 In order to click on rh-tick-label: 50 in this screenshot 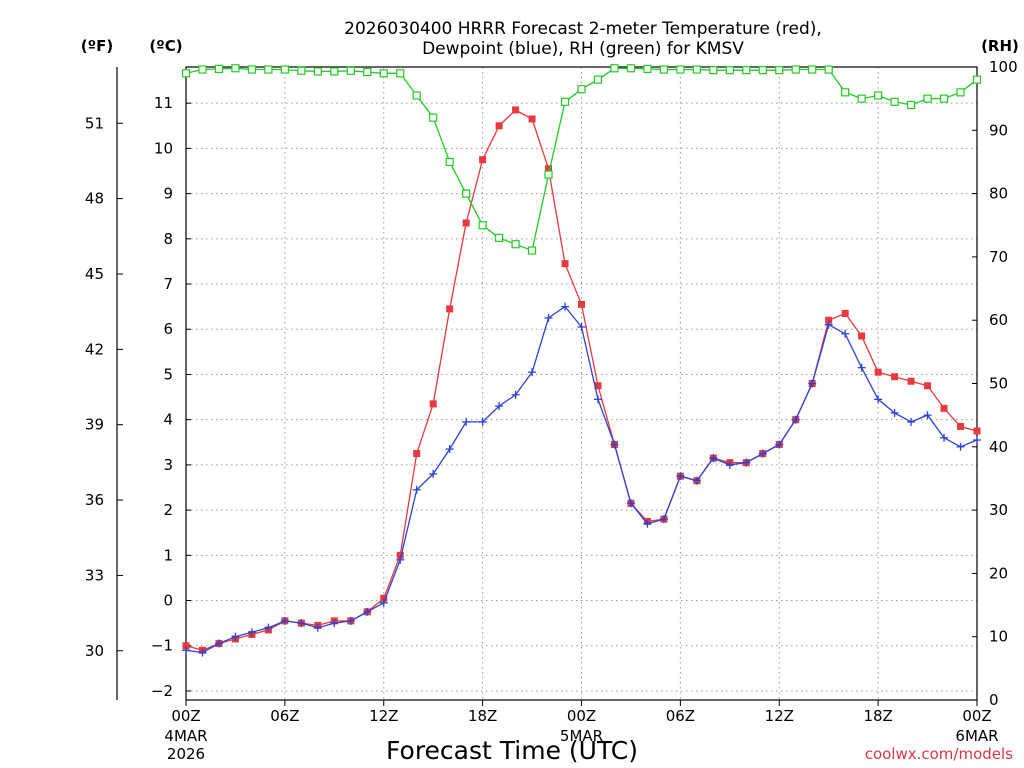, I will do `click(998, 384)`.